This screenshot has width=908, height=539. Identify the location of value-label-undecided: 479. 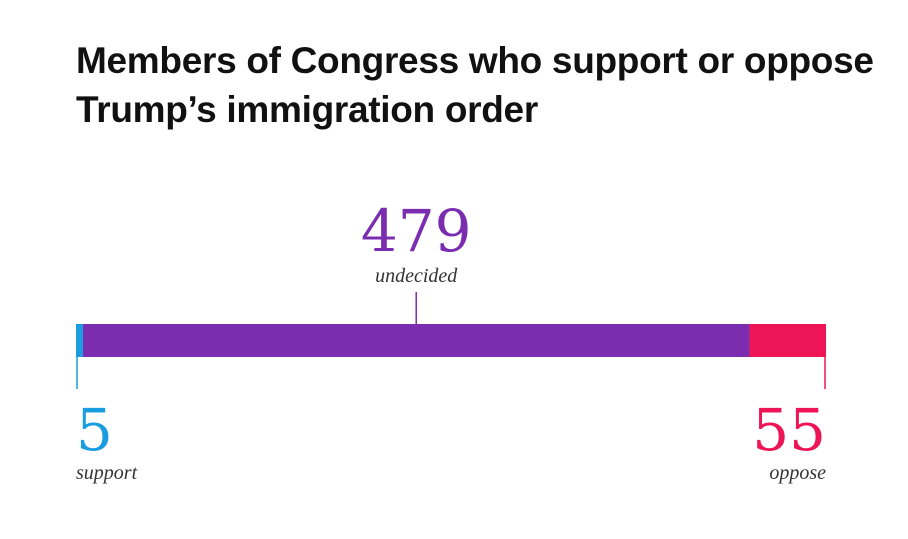
(416, 231).